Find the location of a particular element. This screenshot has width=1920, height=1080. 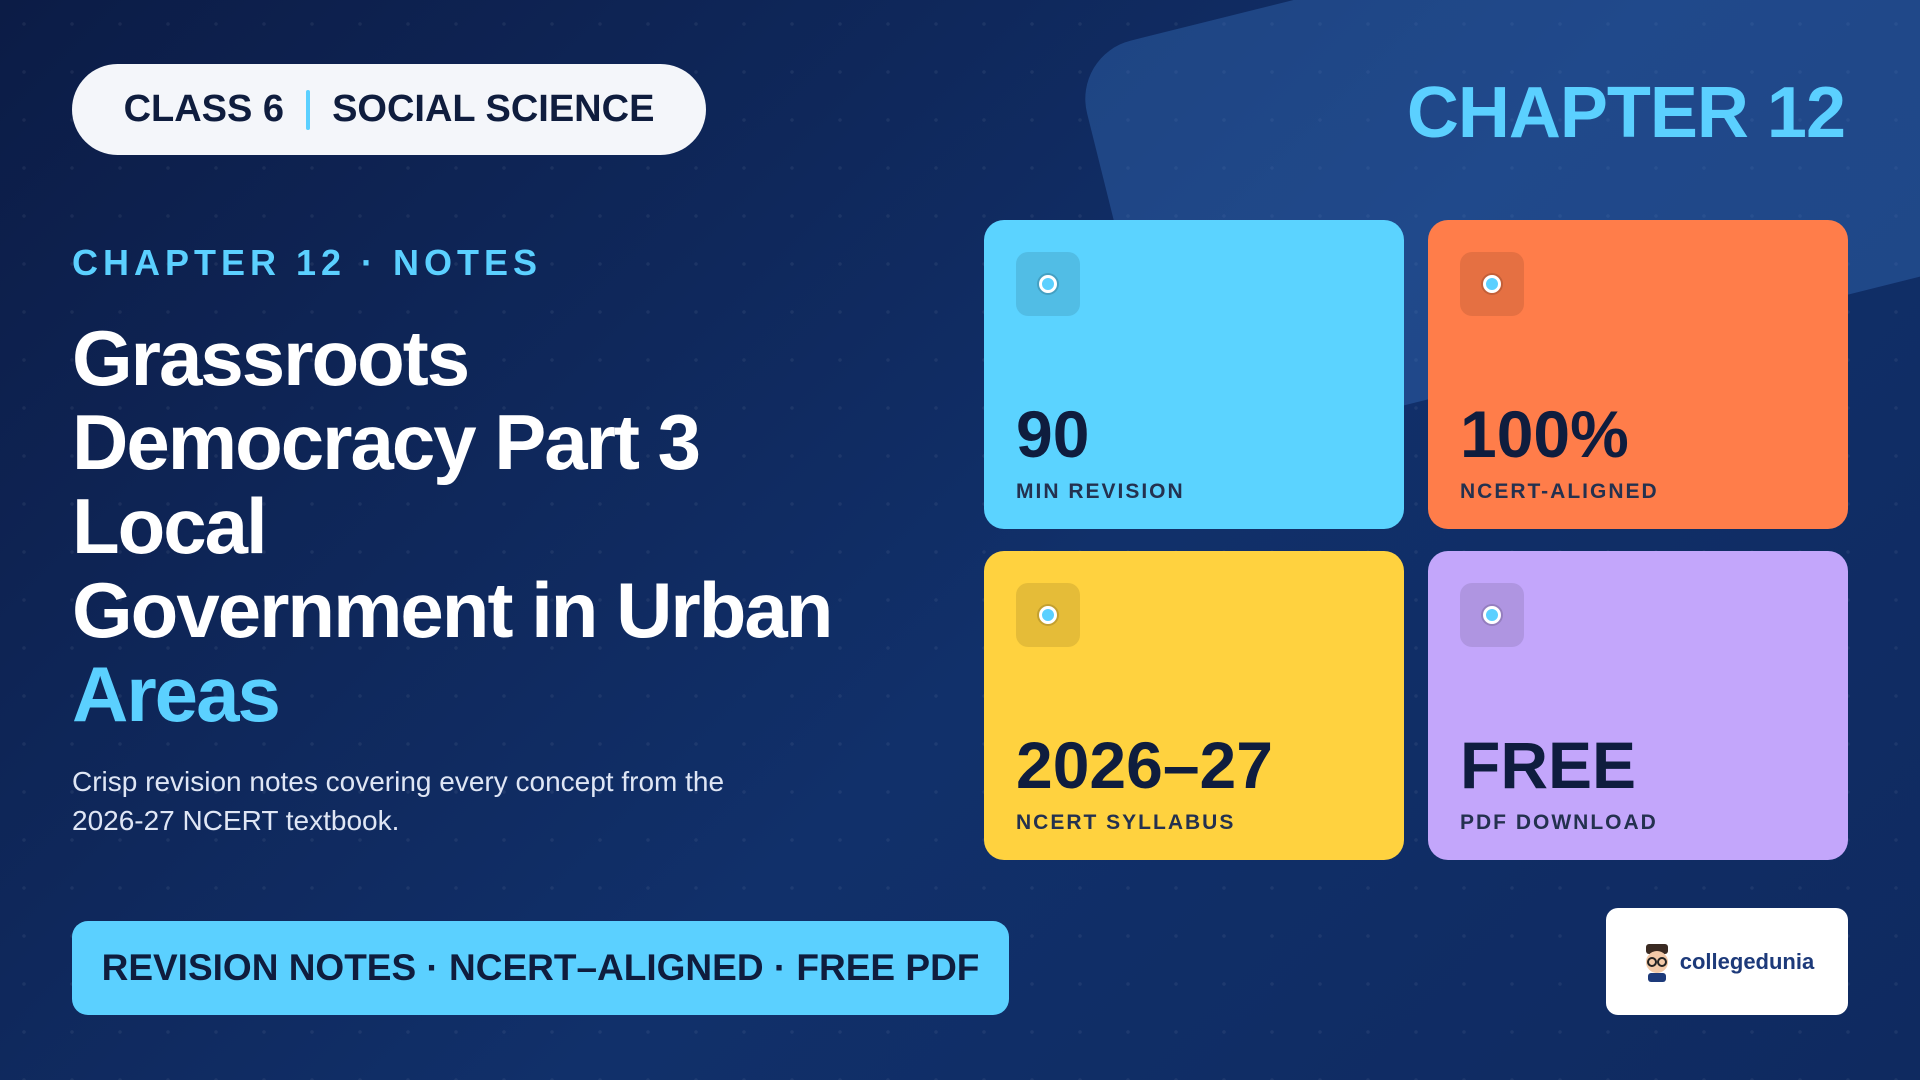

title-line: Democracy Part 3 is located at coordinates (386, 442).